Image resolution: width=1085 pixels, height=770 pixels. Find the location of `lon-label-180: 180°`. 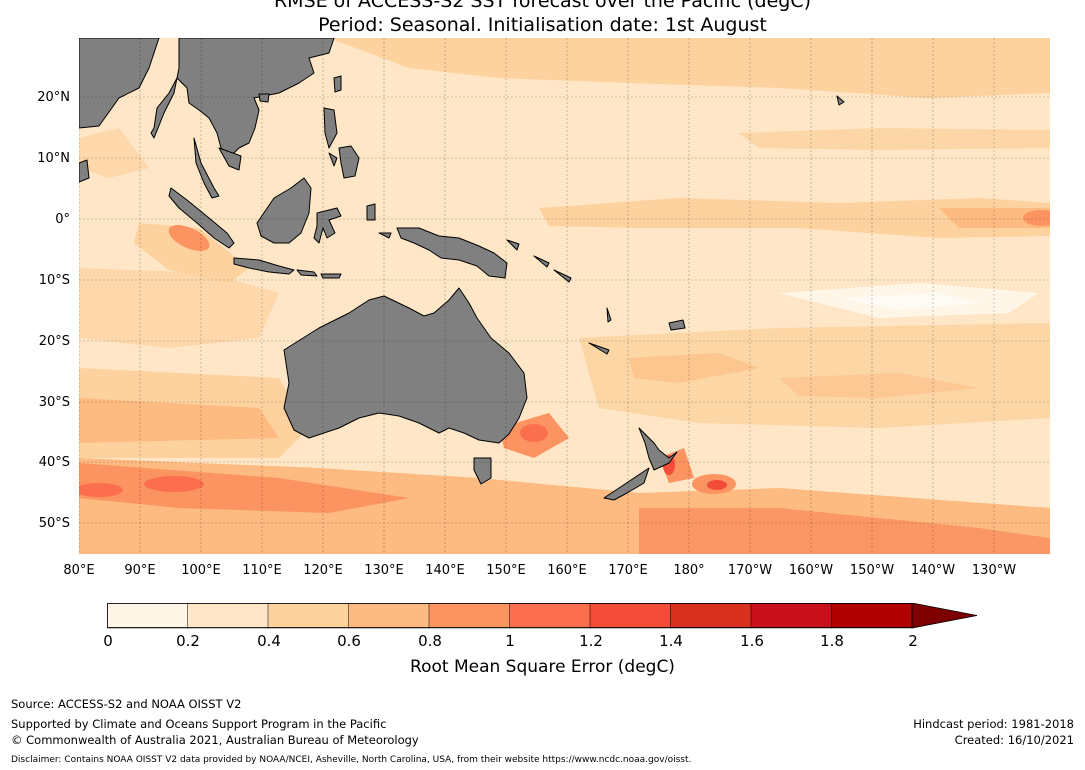

lon-label-180: 180° is located at coordinates (689, 570).